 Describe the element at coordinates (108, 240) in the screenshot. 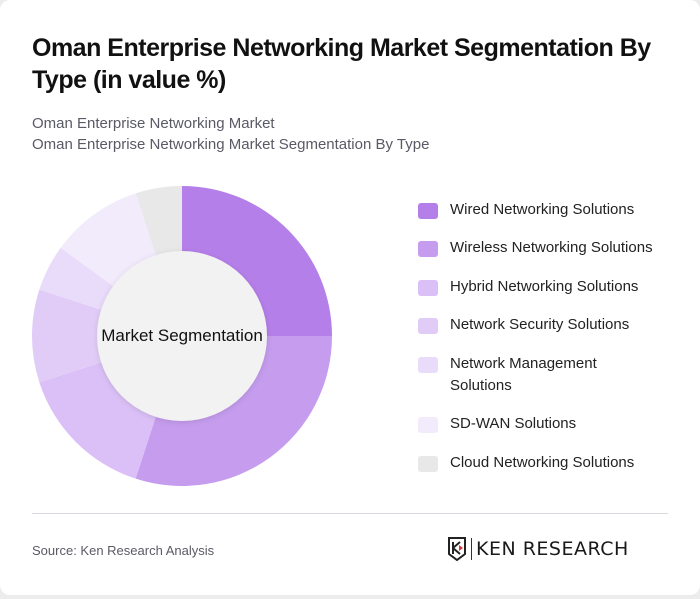

I see `donut-slice-sd-wan-solutions` at that location.